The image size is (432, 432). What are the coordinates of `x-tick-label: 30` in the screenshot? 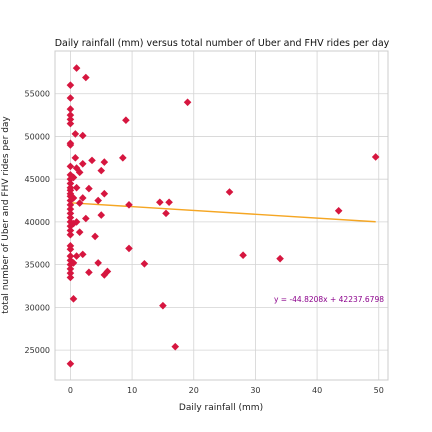 It's located at (255, 390).